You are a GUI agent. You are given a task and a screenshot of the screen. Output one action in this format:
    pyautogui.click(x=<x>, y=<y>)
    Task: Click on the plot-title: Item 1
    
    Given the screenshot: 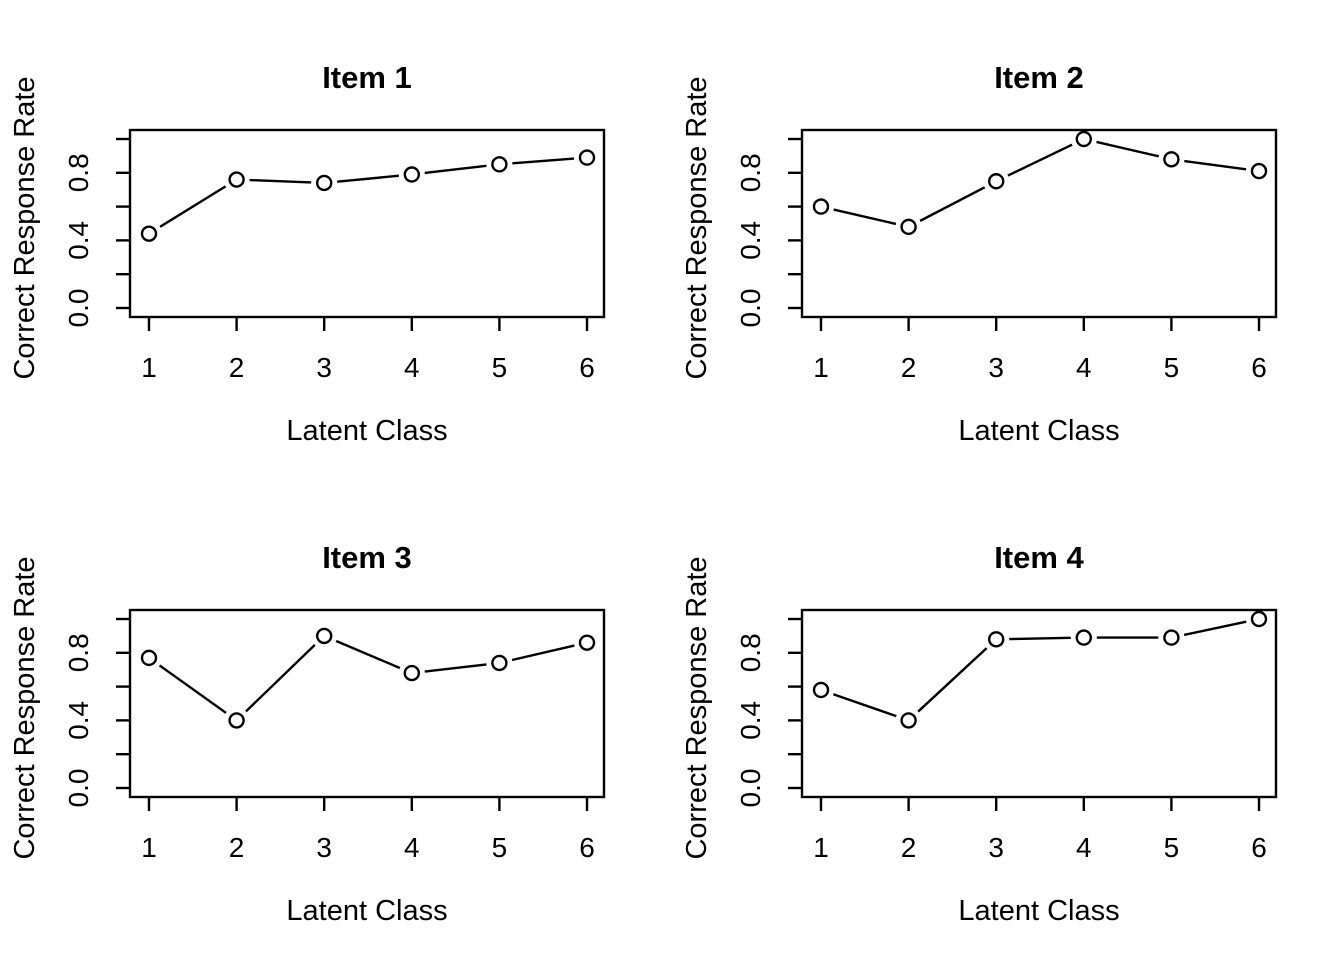 What is the action you would take?
    pyautogui.click(x=367, y=77)
    